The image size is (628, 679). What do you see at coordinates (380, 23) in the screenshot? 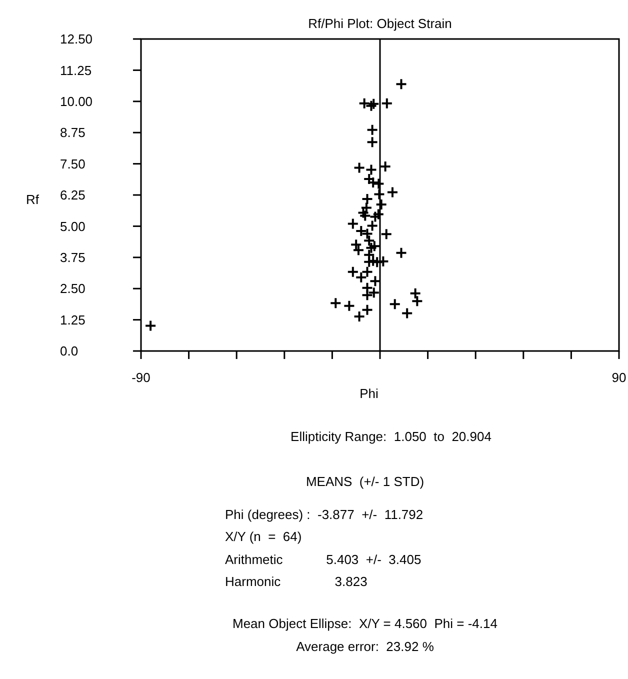
I see `chart-title: Rf/Phi Plot: Object Strain` at bounding box center [380, 23].